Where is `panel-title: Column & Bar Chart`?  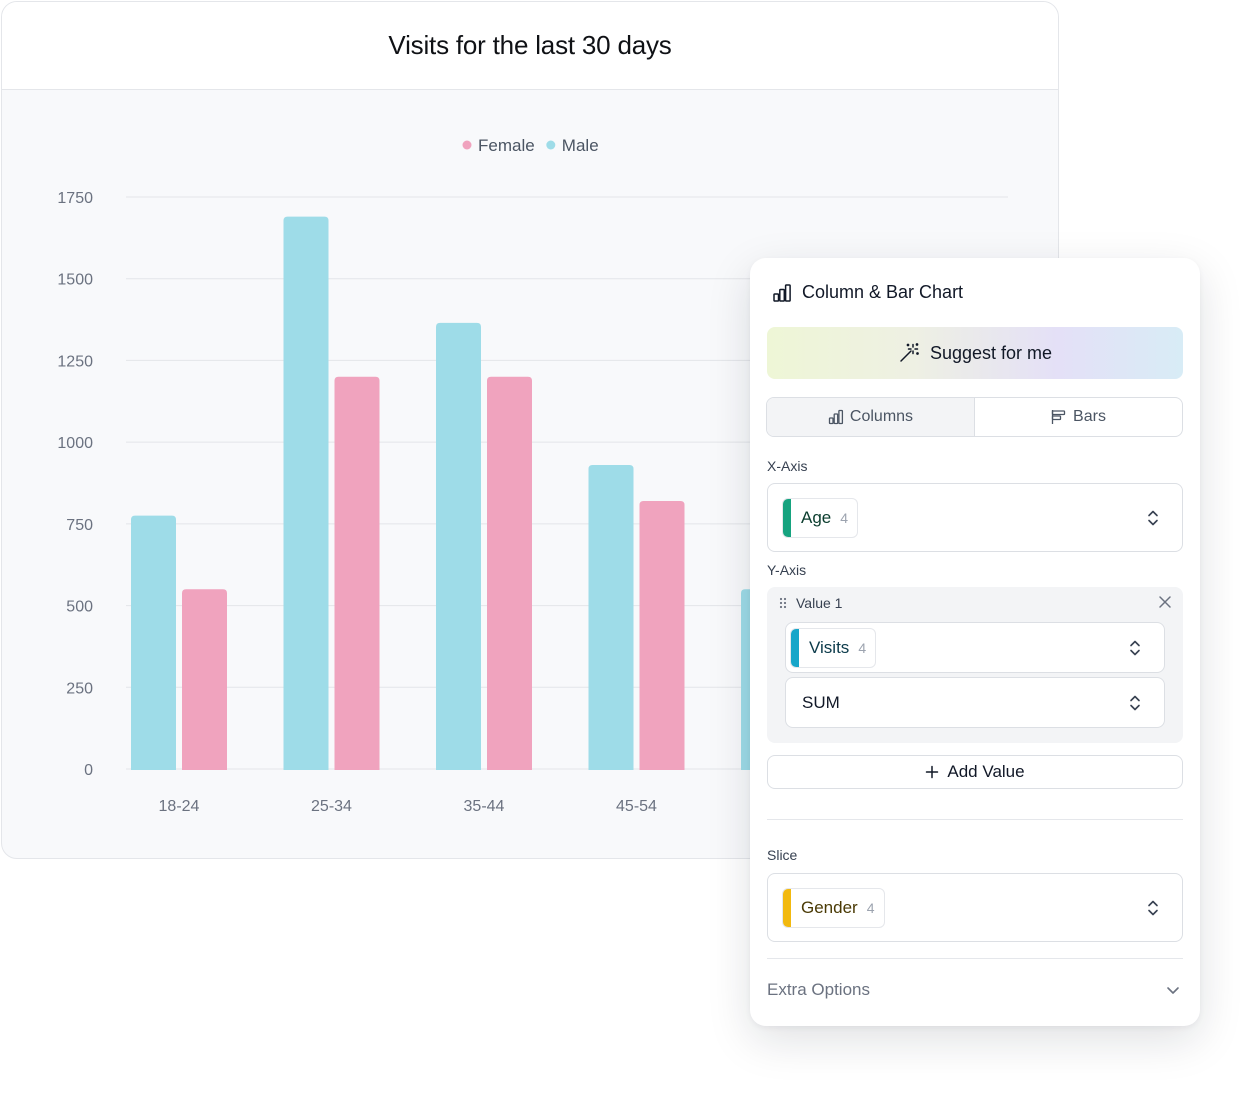 panel-title: Column & Bar Chart is located at coordinates (883, 292).